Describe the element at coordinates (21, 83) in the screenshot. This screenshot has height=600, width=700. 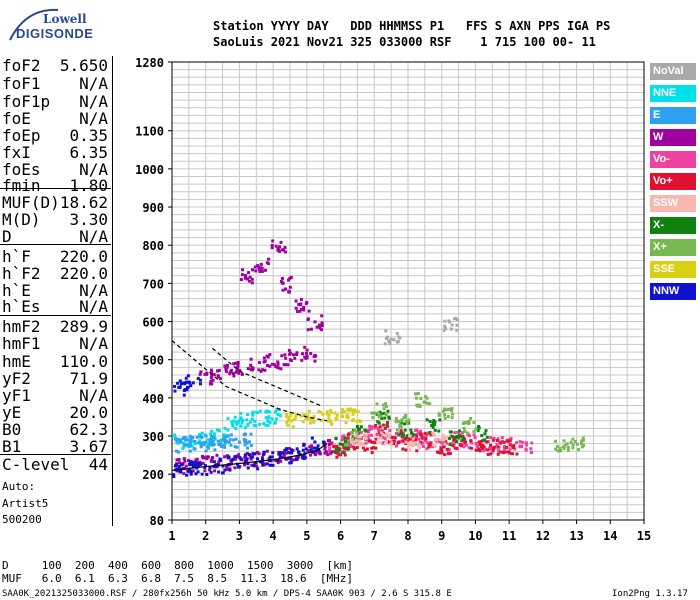
I see `param-name: foF1` at that location.